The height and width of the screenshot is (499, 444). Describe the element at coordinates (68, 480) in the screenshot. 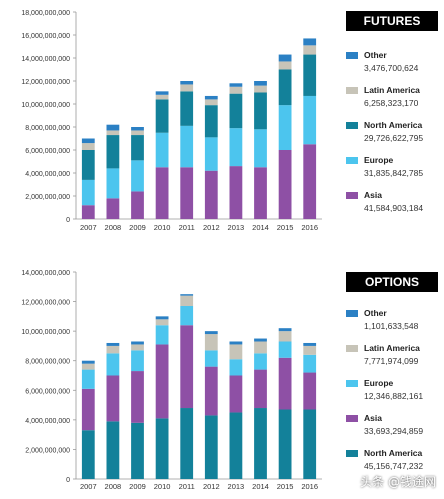

I see `options-y-tick-label: 0` at that location.